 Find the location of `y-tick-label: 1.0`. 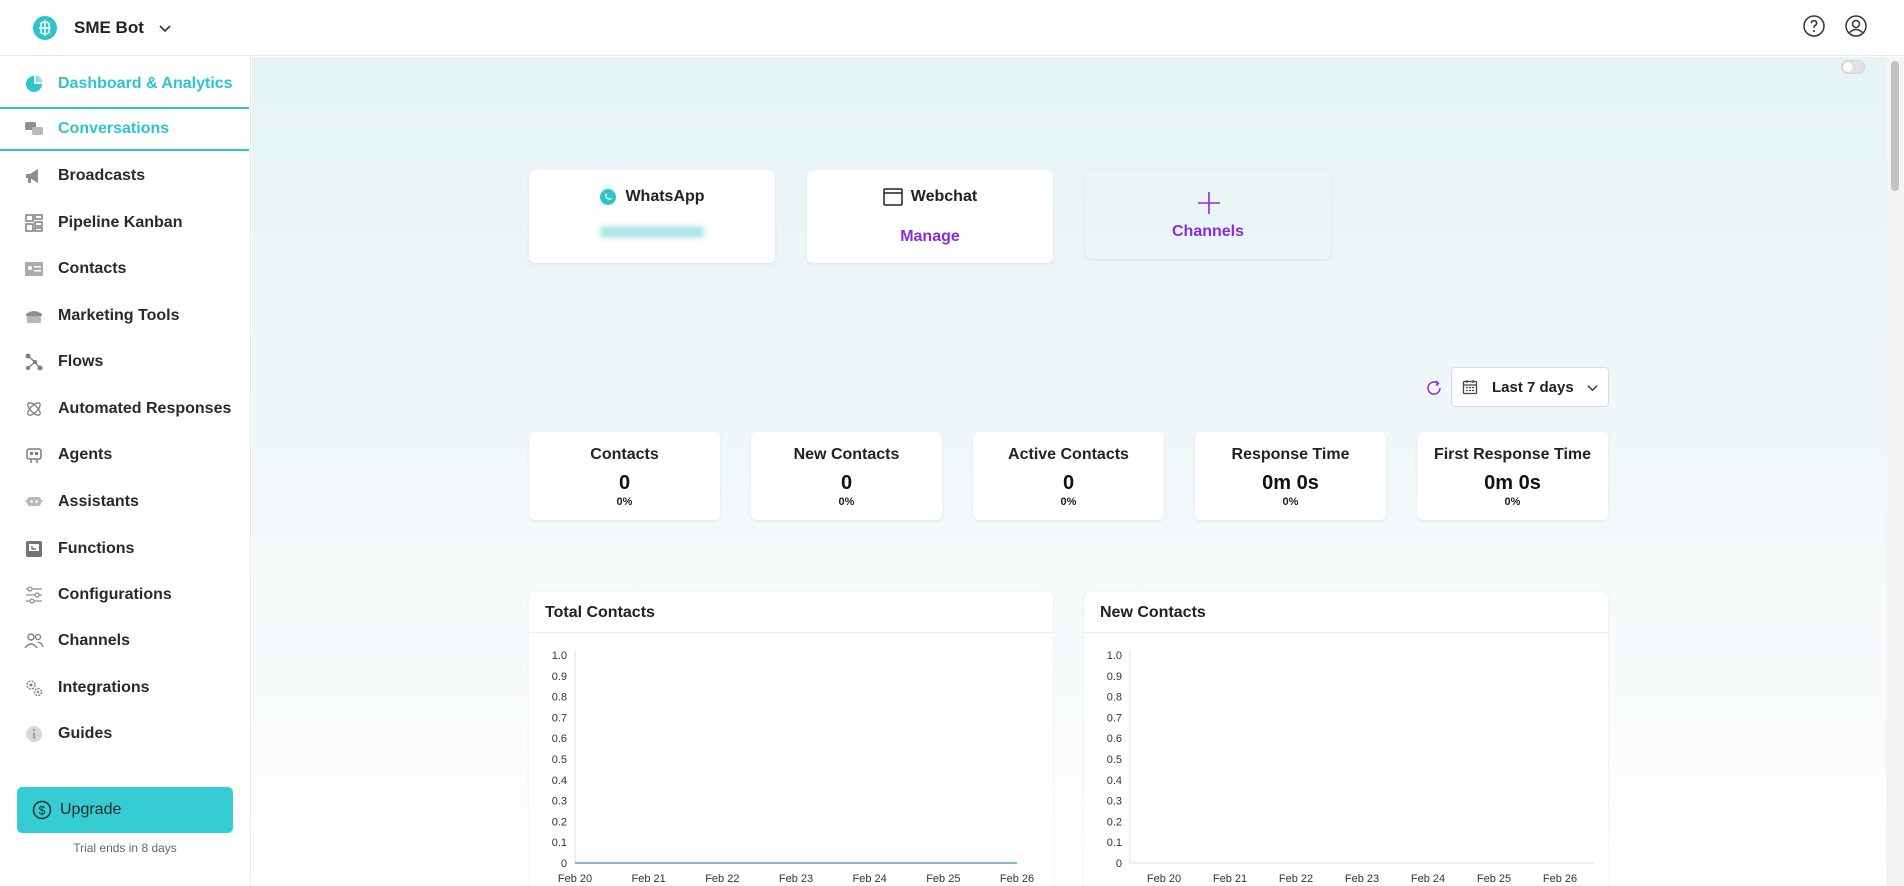

y-tick-label: 1.0 is located at coordinates (1114, 656).